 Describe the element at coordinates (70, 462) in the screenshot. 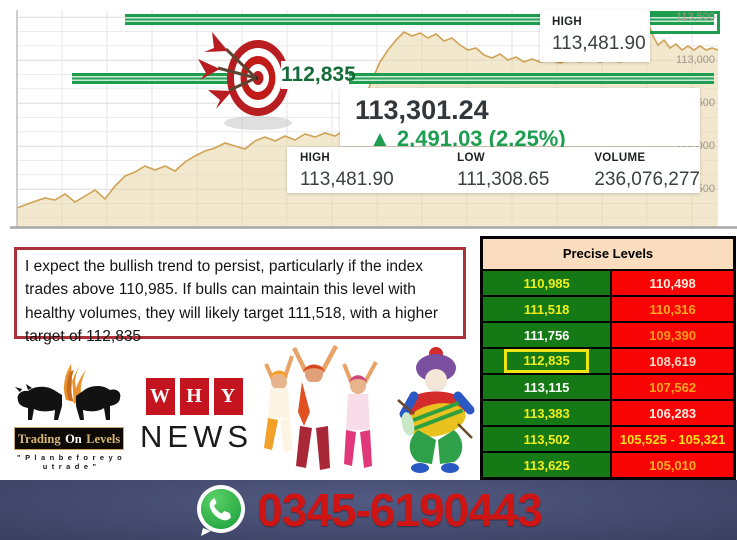

I see `logo-tagline: " P l a n b e f o r e y o u t r a d e "` at that location.